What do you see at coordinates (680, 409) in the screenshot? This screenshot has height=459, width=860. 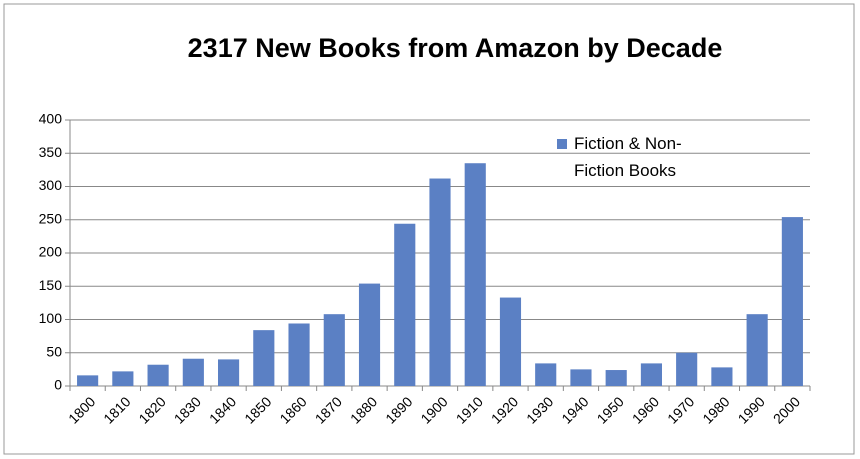 I see `x-tick-label: 1970` at bounding box center [680, 409].